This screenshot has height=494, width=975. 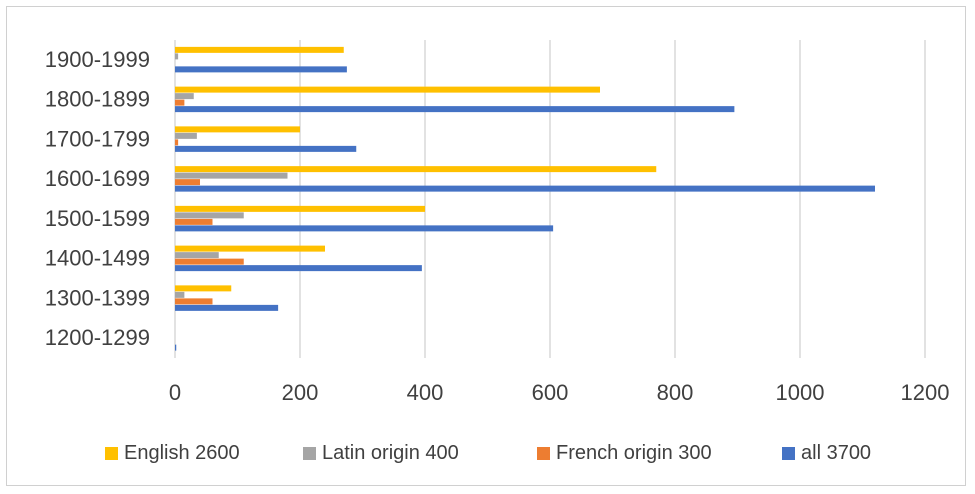 What do you see at coordinates (175, 392) in the screenshot?
I see `x-tick-label-0: 0` at bounding box center [175, 392].